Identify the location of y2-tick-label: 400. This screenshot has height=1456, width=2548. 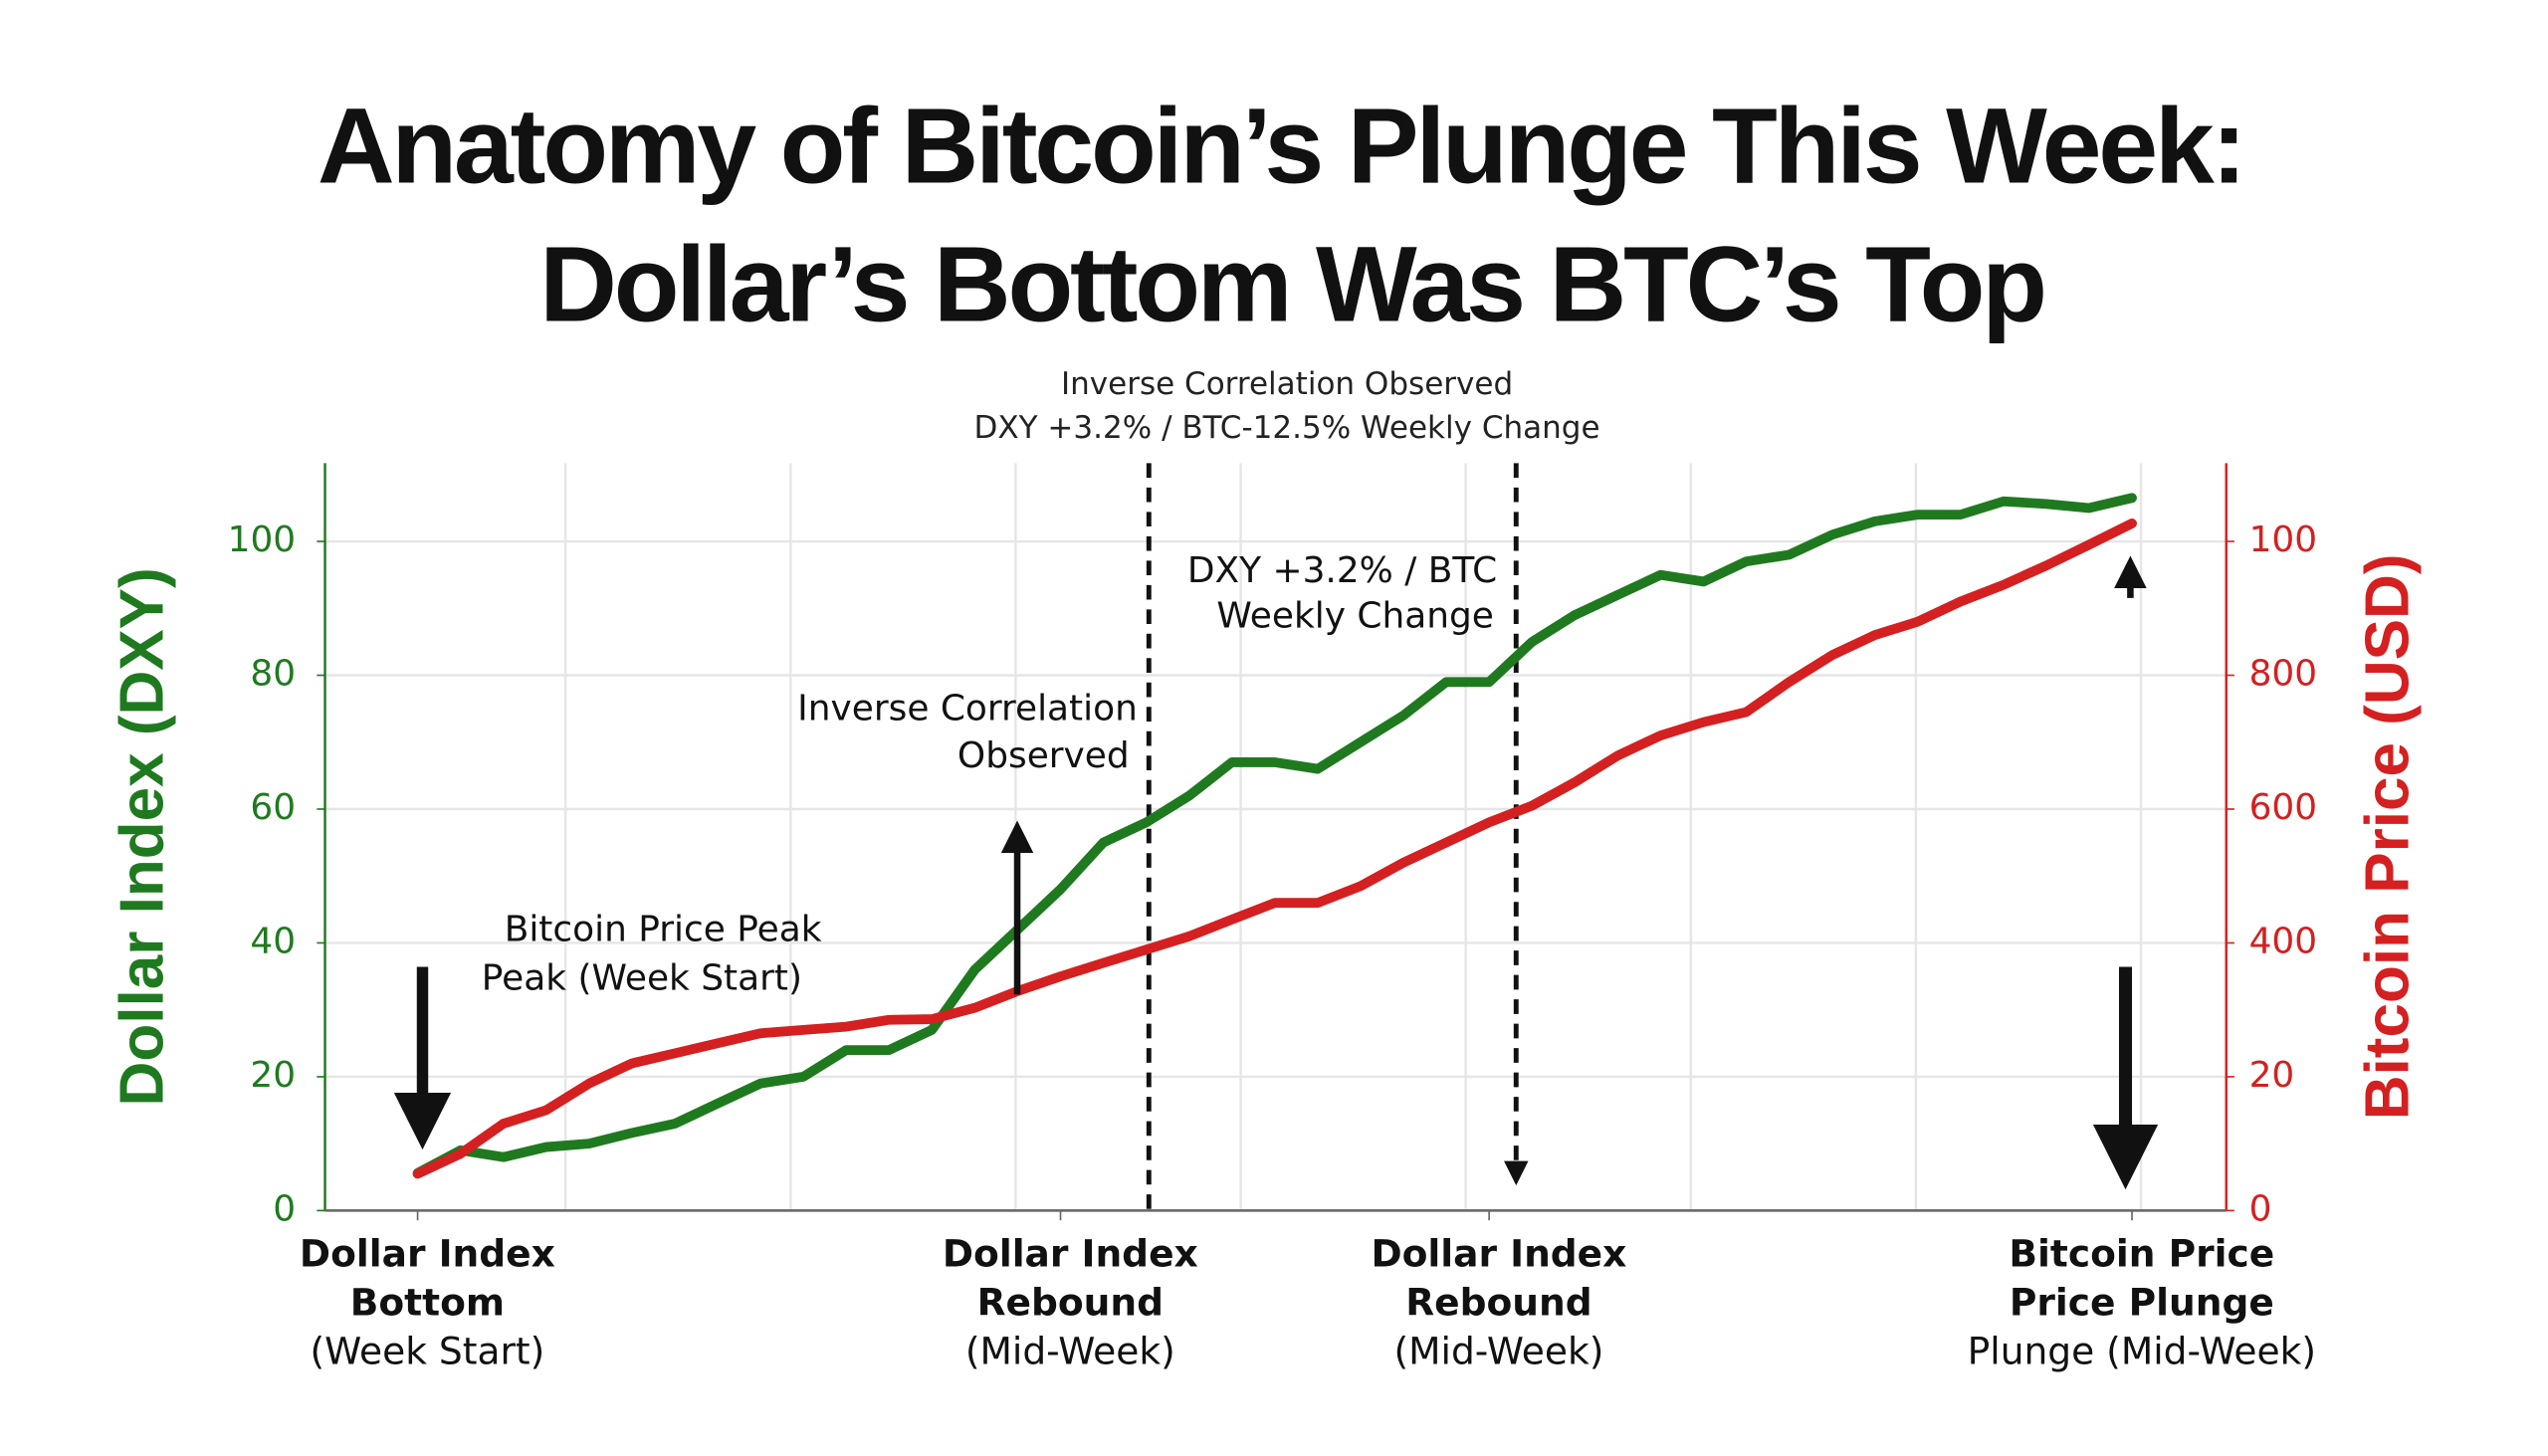
(2283, 941).